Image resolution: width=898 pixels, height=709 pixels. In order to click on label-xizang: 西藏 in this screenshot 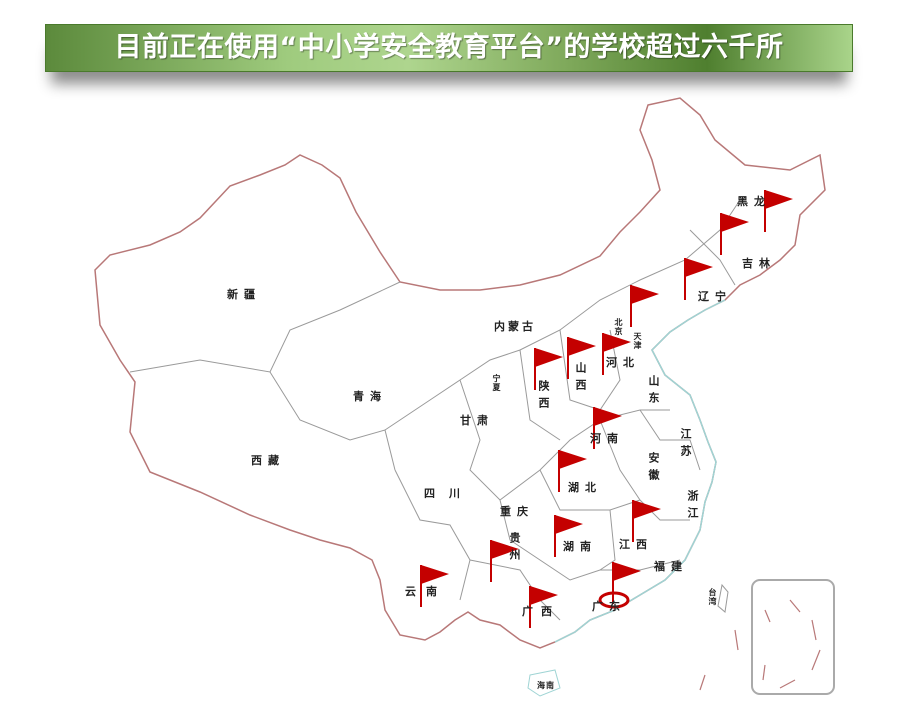, I will do `click(268, 460)`.